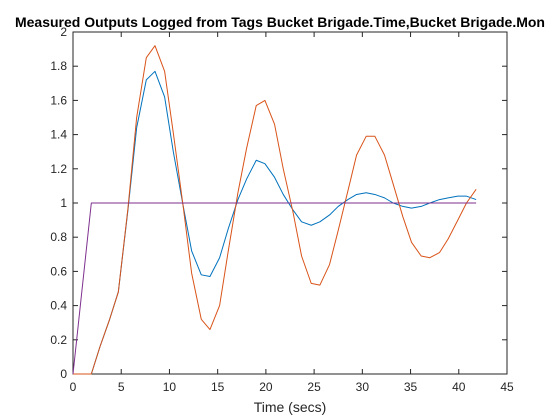 This screenshot has width=560, height=420. What do you see at coordinates (58, 66) in the screenshot?
I see `y-tick-label: 1.8` at bounding box center [58, 66].